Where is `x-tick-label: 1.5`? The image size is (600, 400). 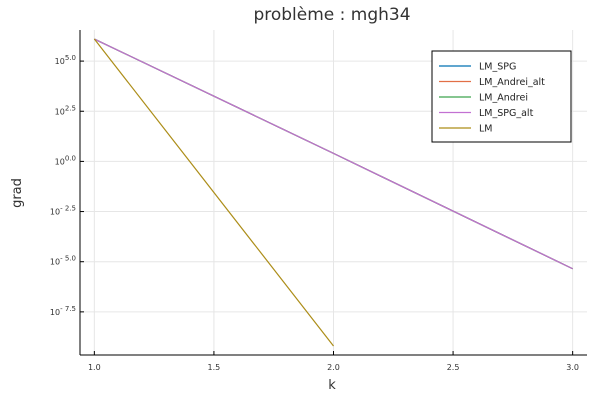 x-tick-label: 1.5 is located at coordinates (214, 367).